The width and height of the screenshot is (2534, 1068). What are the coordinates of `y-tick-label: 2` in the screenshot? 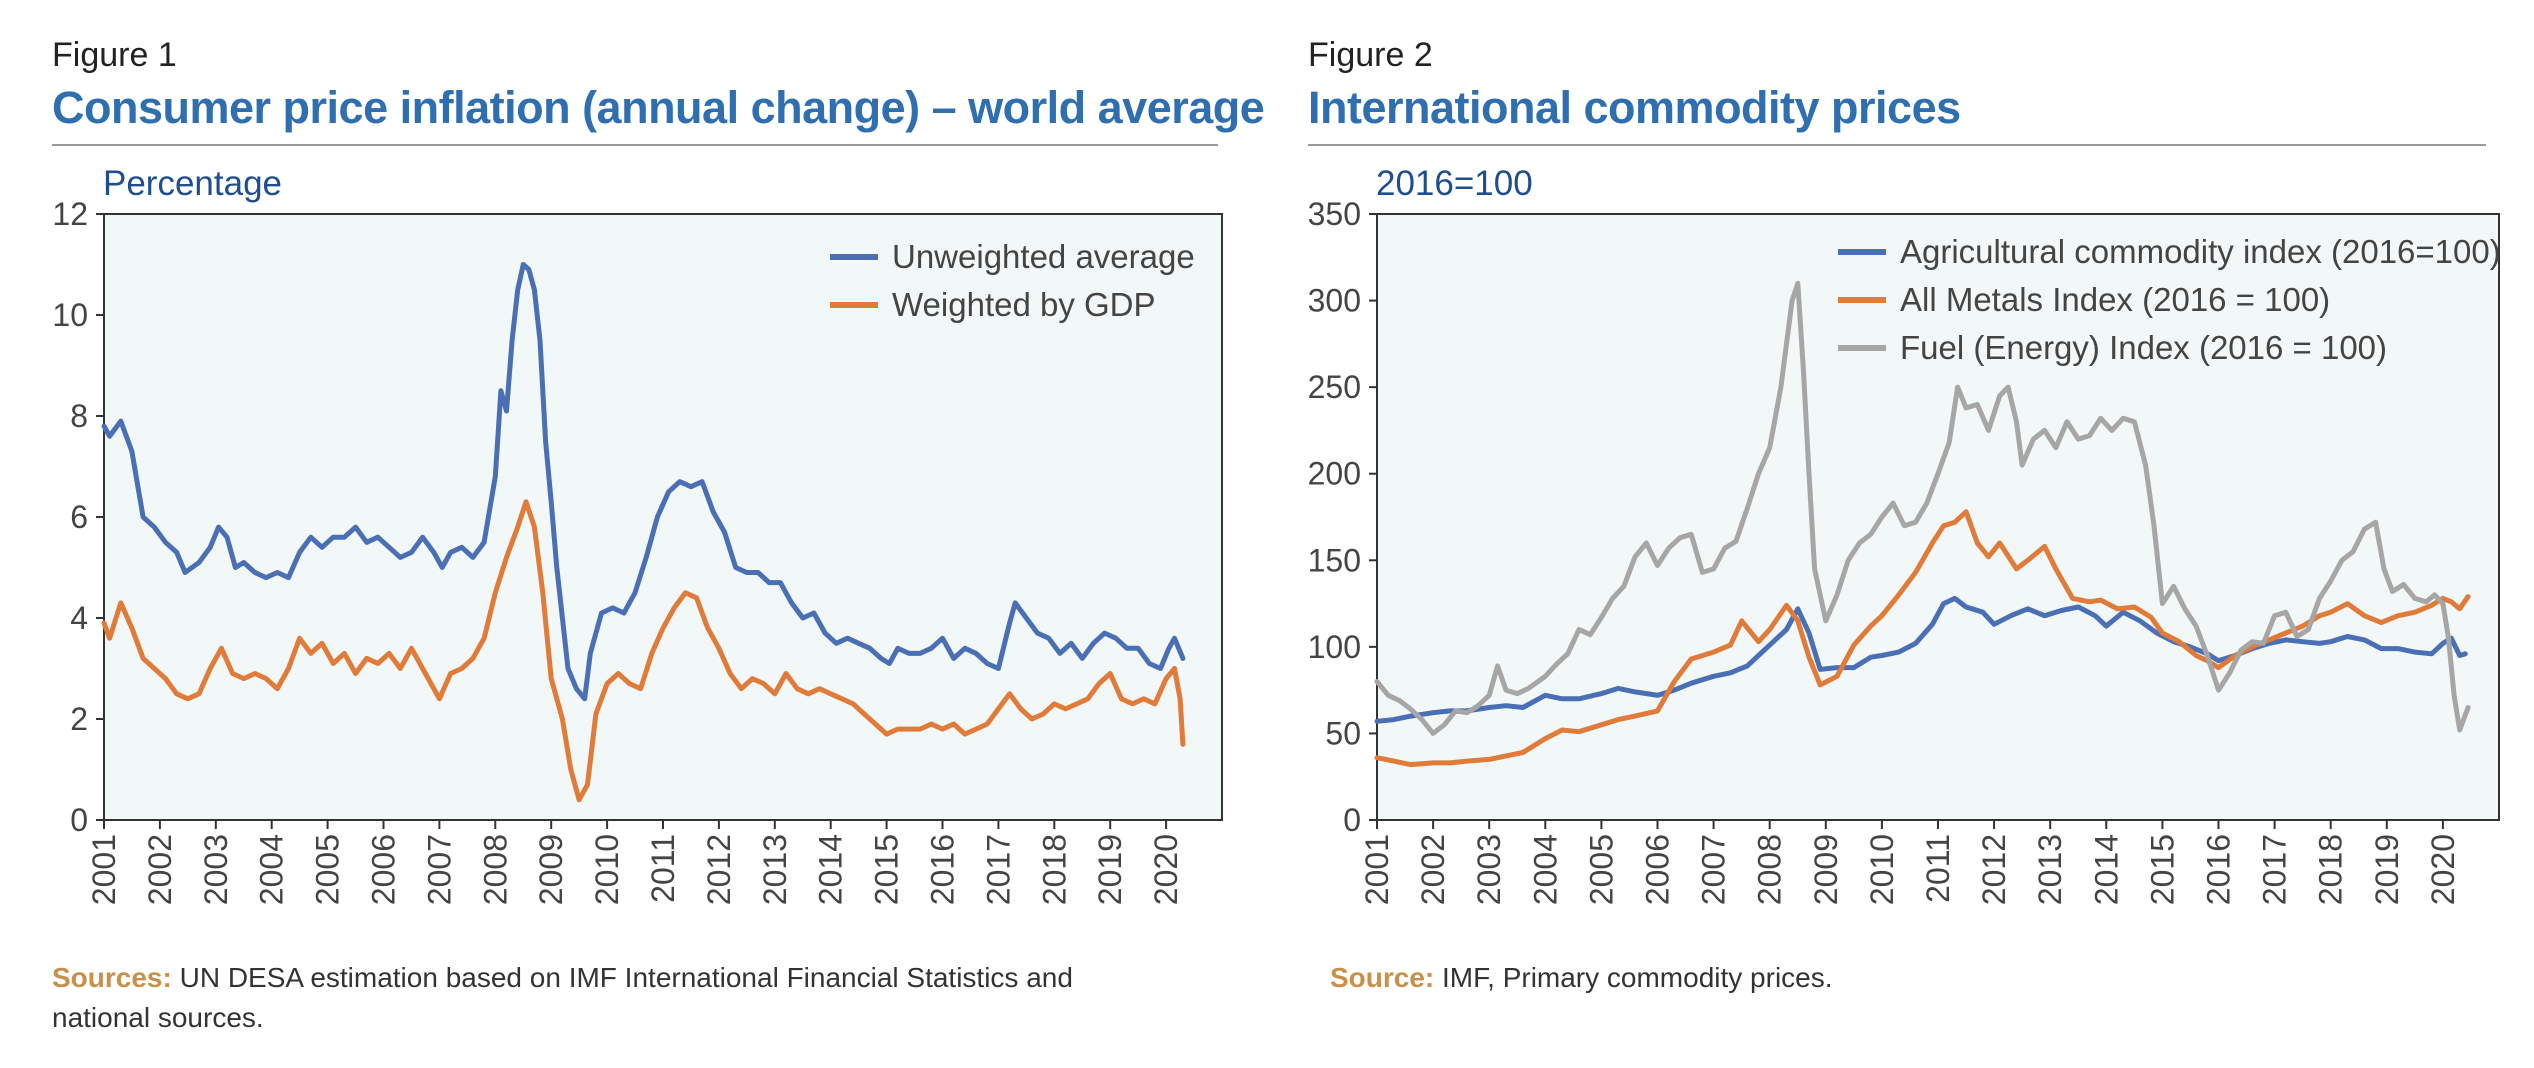 It's located at (79, 719).